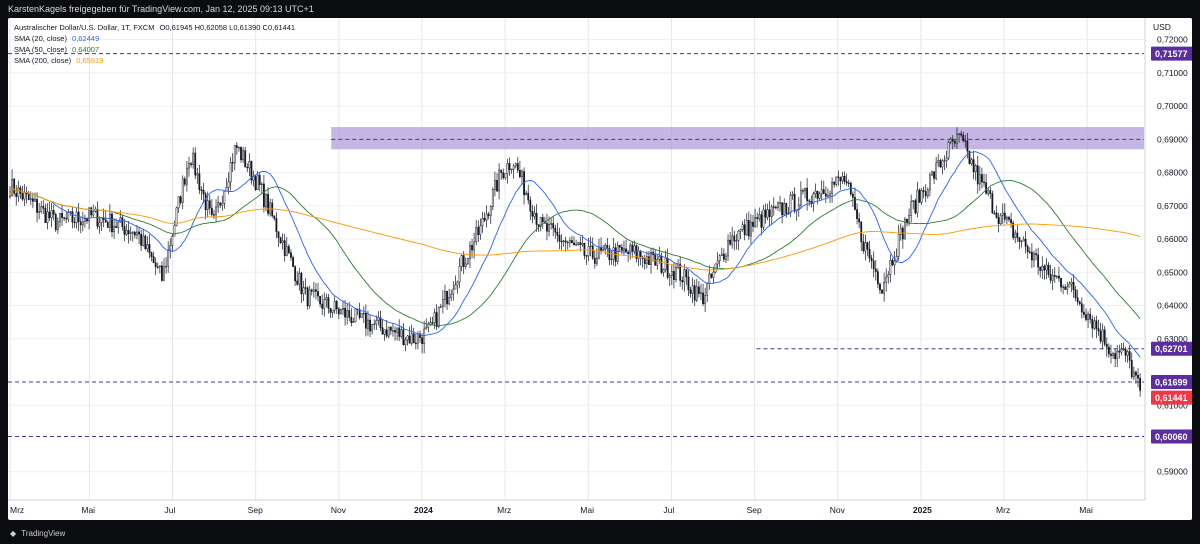  Describe the element at coordinates (154, 49) in the screenshot. I see `legend-sma50-row: SMA (50, close) 0,64007` at that location.